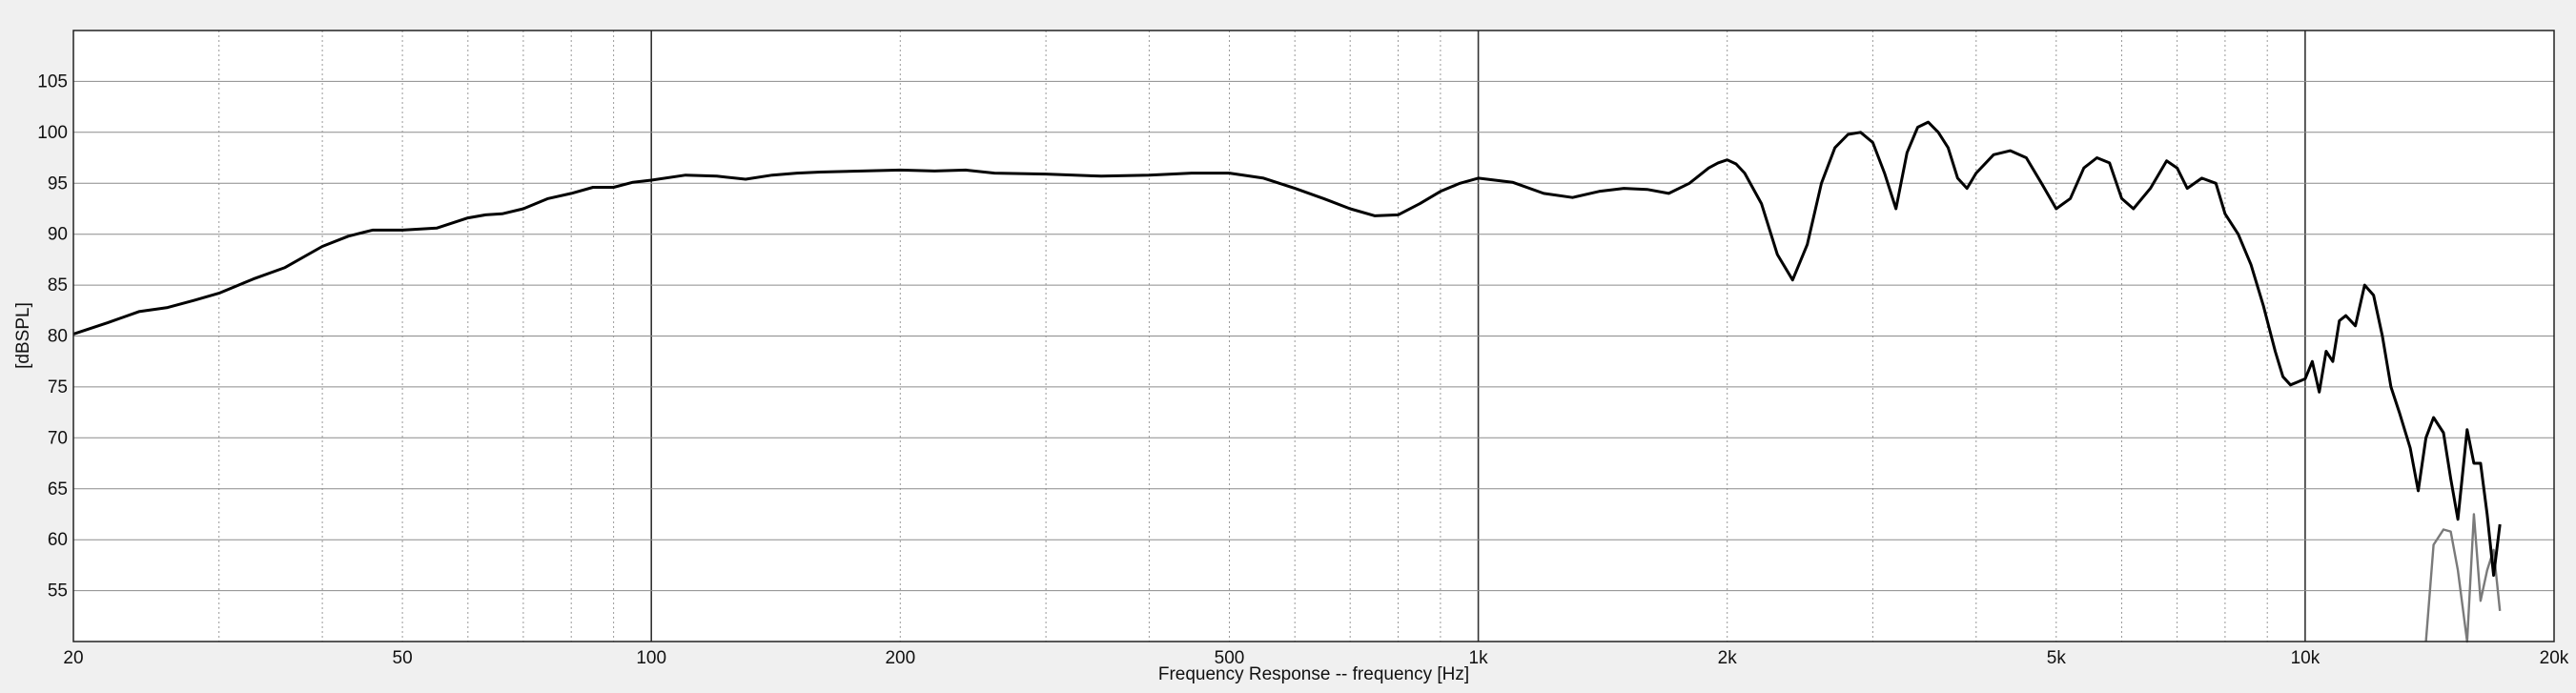 Image resolution: width=2576 pixels, height=693 pixels. Describe the element at coordinates (58, 285) in the screenshot. I see `y-tick-label: 85` at that location.